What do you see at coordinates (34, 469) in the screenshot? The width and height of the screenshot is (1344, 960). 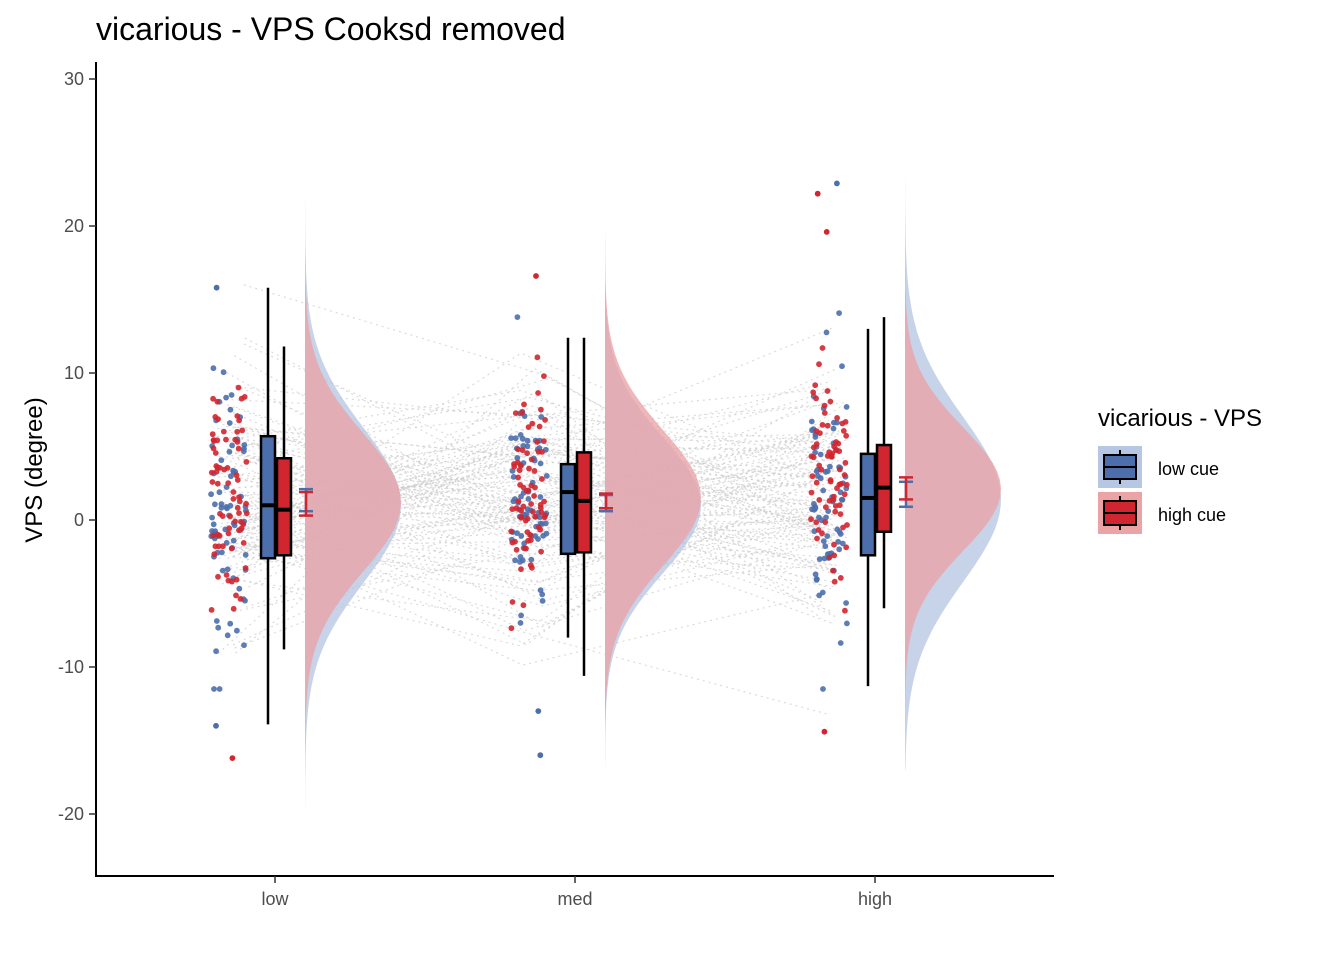 I see `y-axis-label: VPS (degree)` at bounding box center [34, 469].